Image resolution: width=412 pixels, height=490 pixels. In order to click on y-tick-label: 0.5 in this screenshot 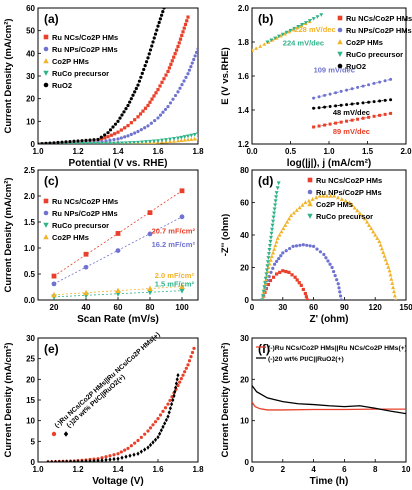, I will do `click(30, 274)`.